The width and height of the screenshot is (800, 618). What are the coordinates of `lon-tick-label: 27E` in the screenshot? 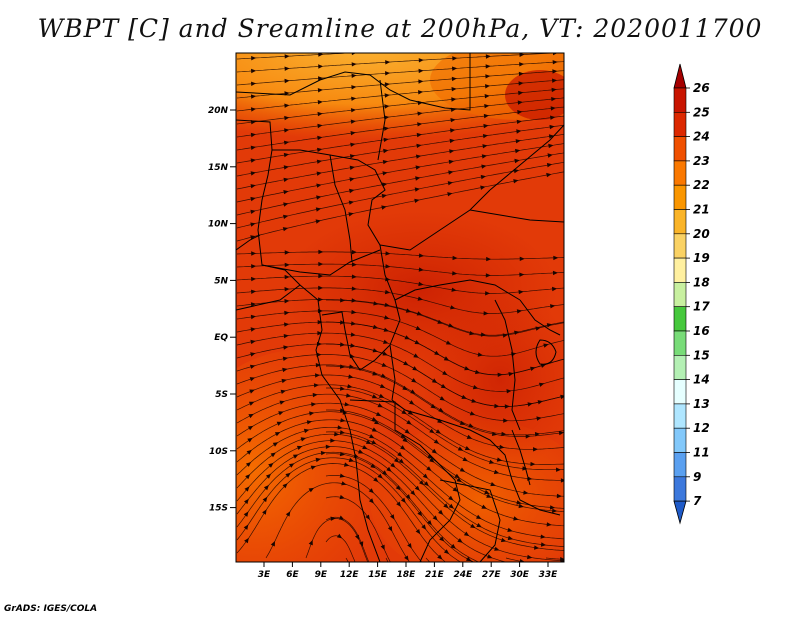 It's located at (492, 575).